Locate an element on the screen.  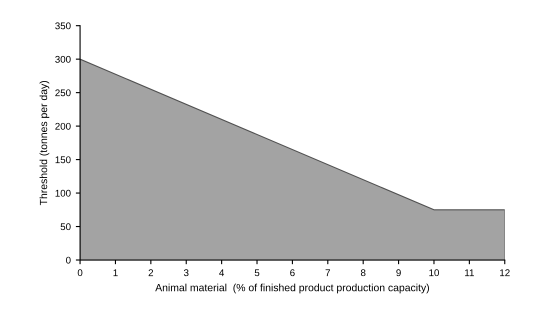
y-tick-label: 350 is located at coordinates (63, 26).